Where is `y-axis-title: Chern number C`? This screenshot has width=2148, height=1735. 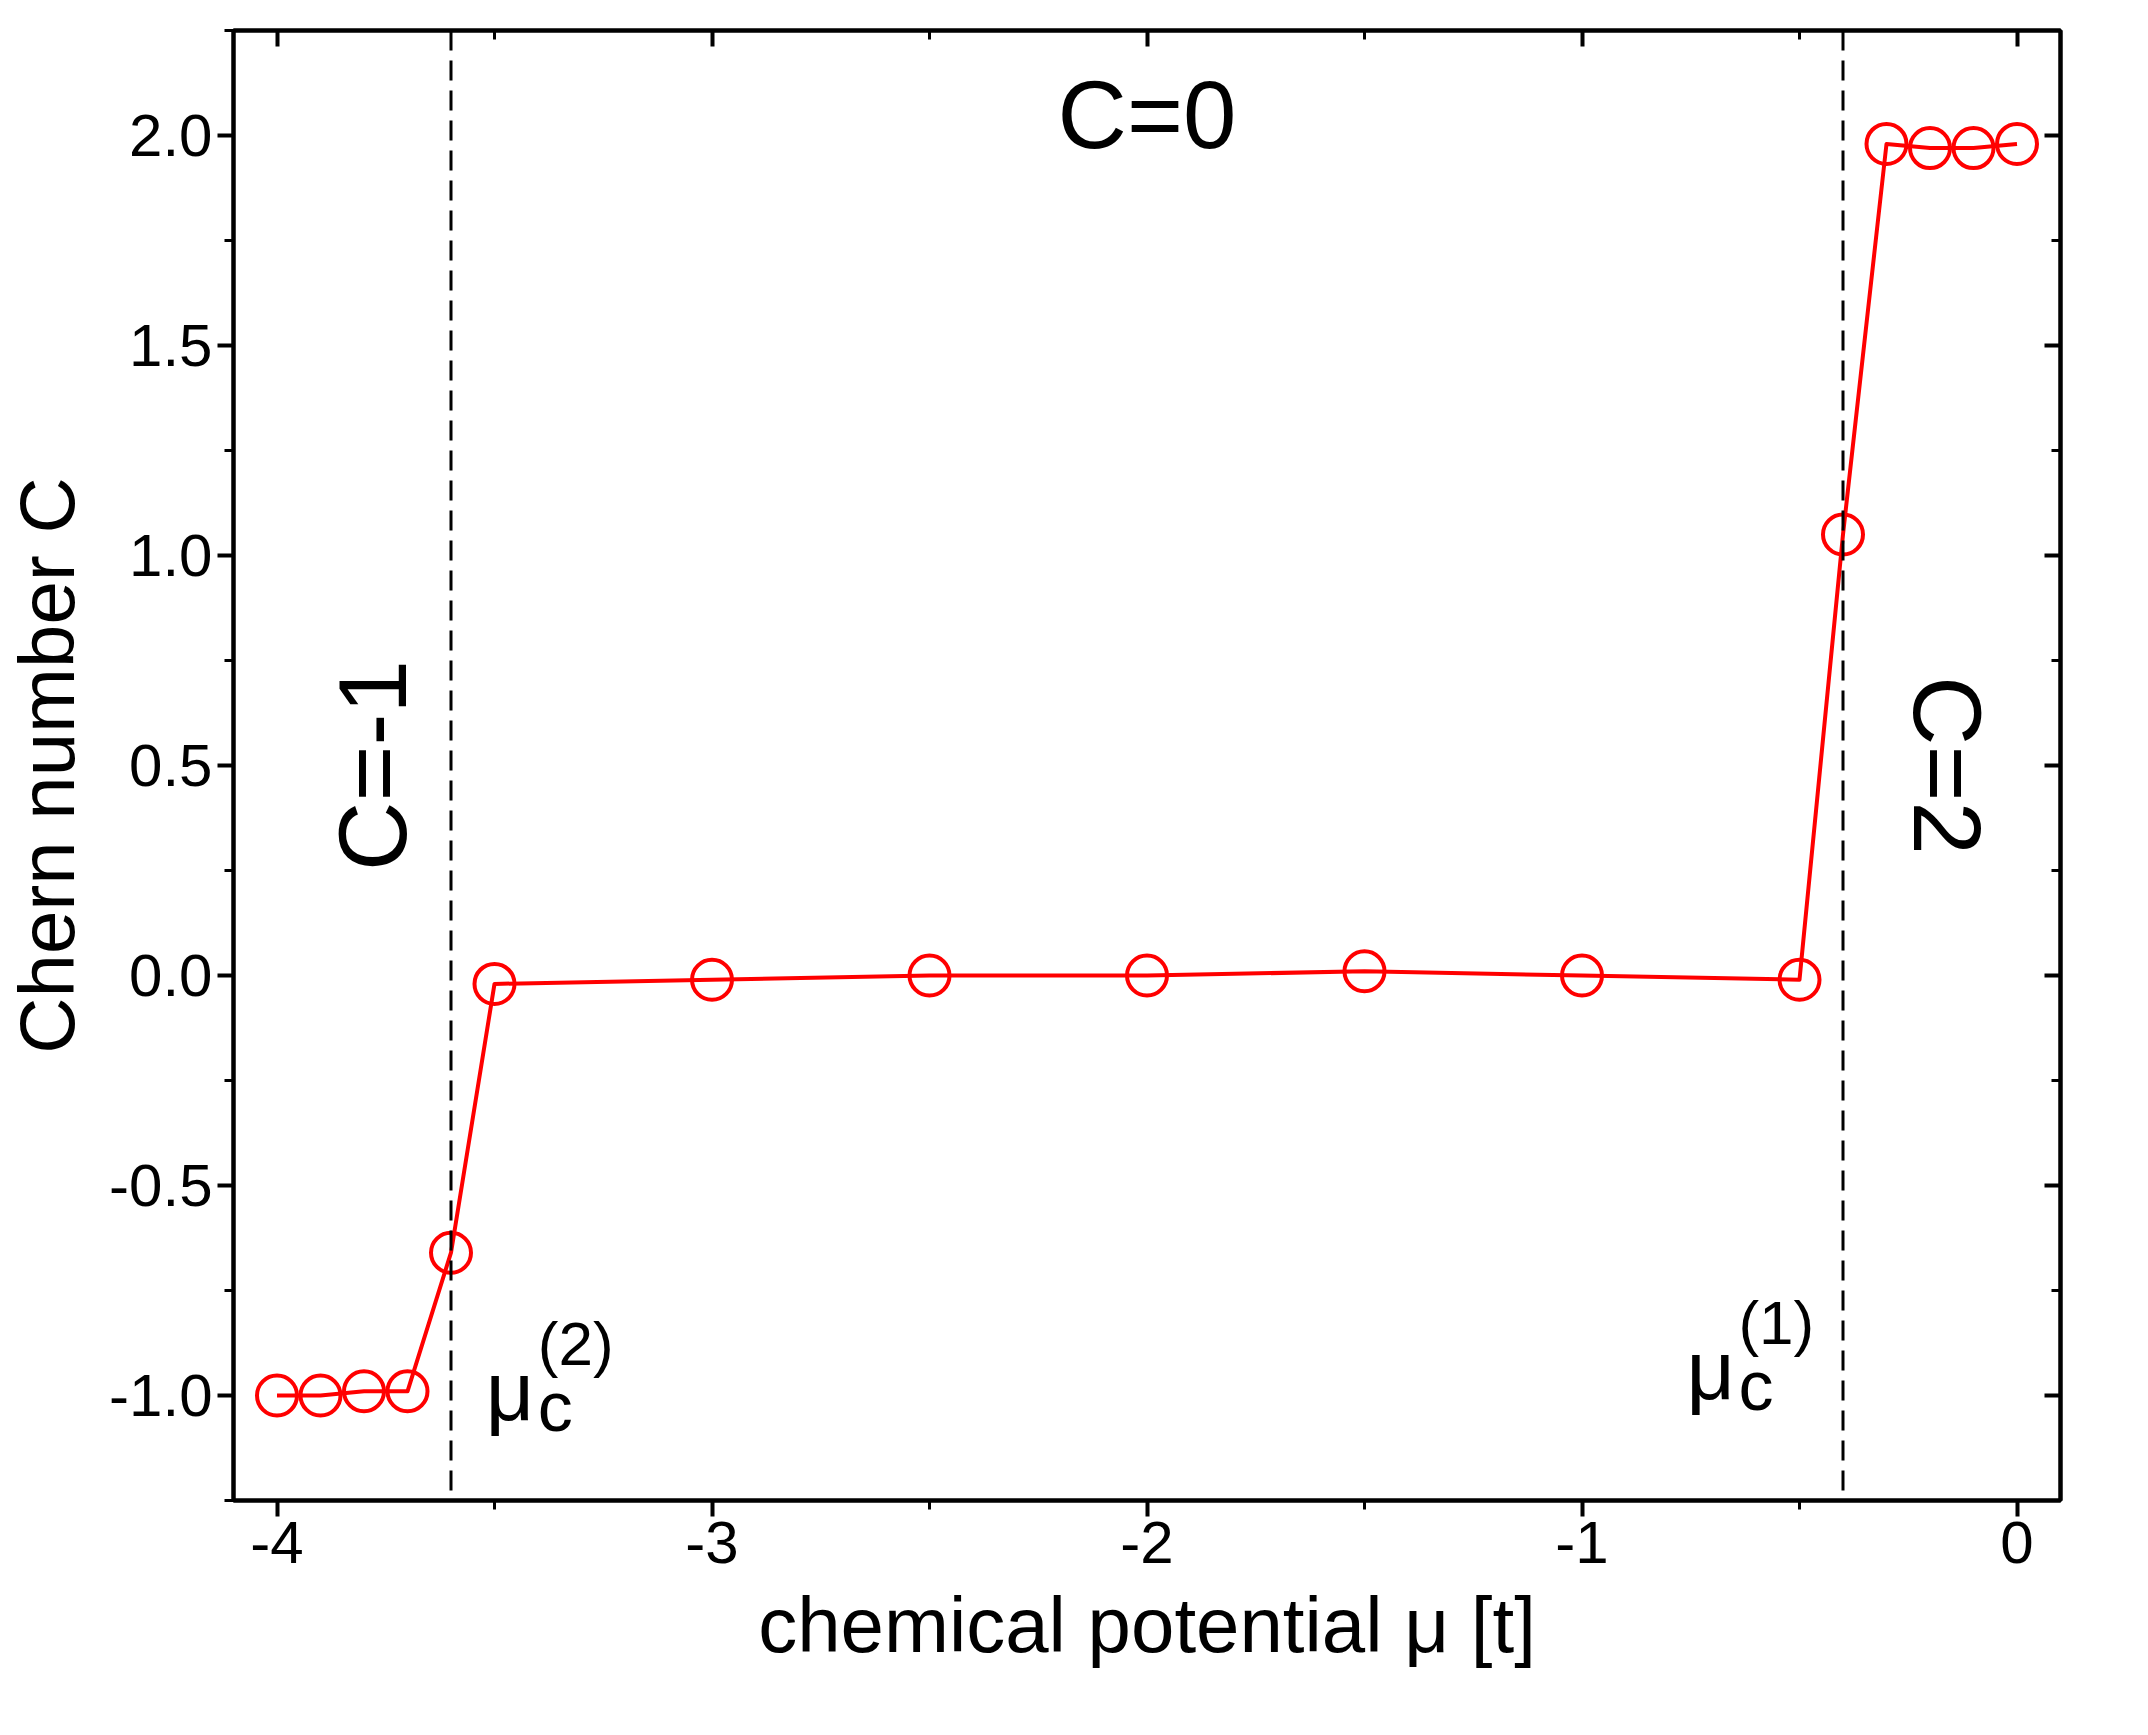
y-axis-title: Chern number C is located at coordinates (47, 765).